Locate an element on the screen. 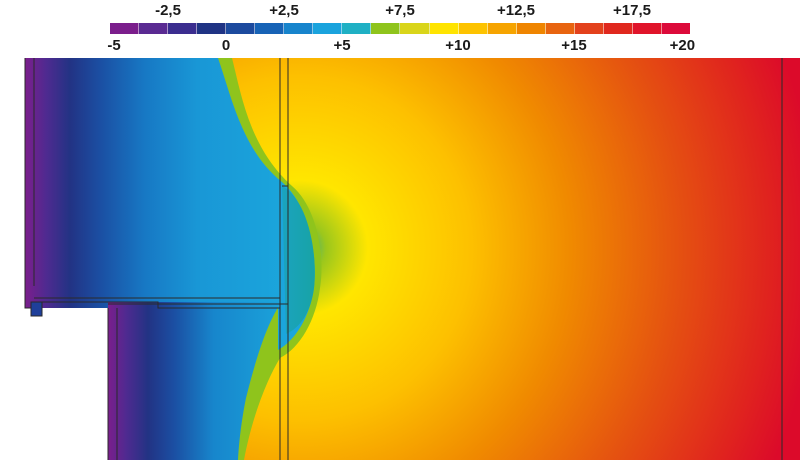  cold-zone-lower is located at coordinates (195, 381).